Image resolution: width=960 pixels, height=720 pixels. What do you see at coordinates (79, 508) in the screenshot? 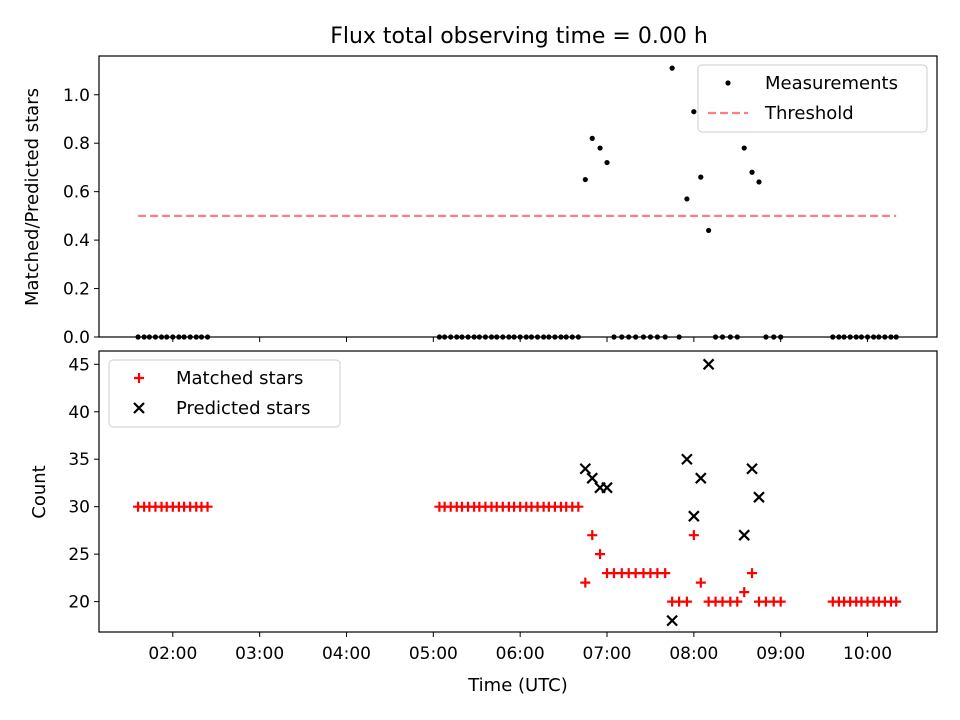
I see `bottom-ytick-label: 30` at bounding box center [79, 508].